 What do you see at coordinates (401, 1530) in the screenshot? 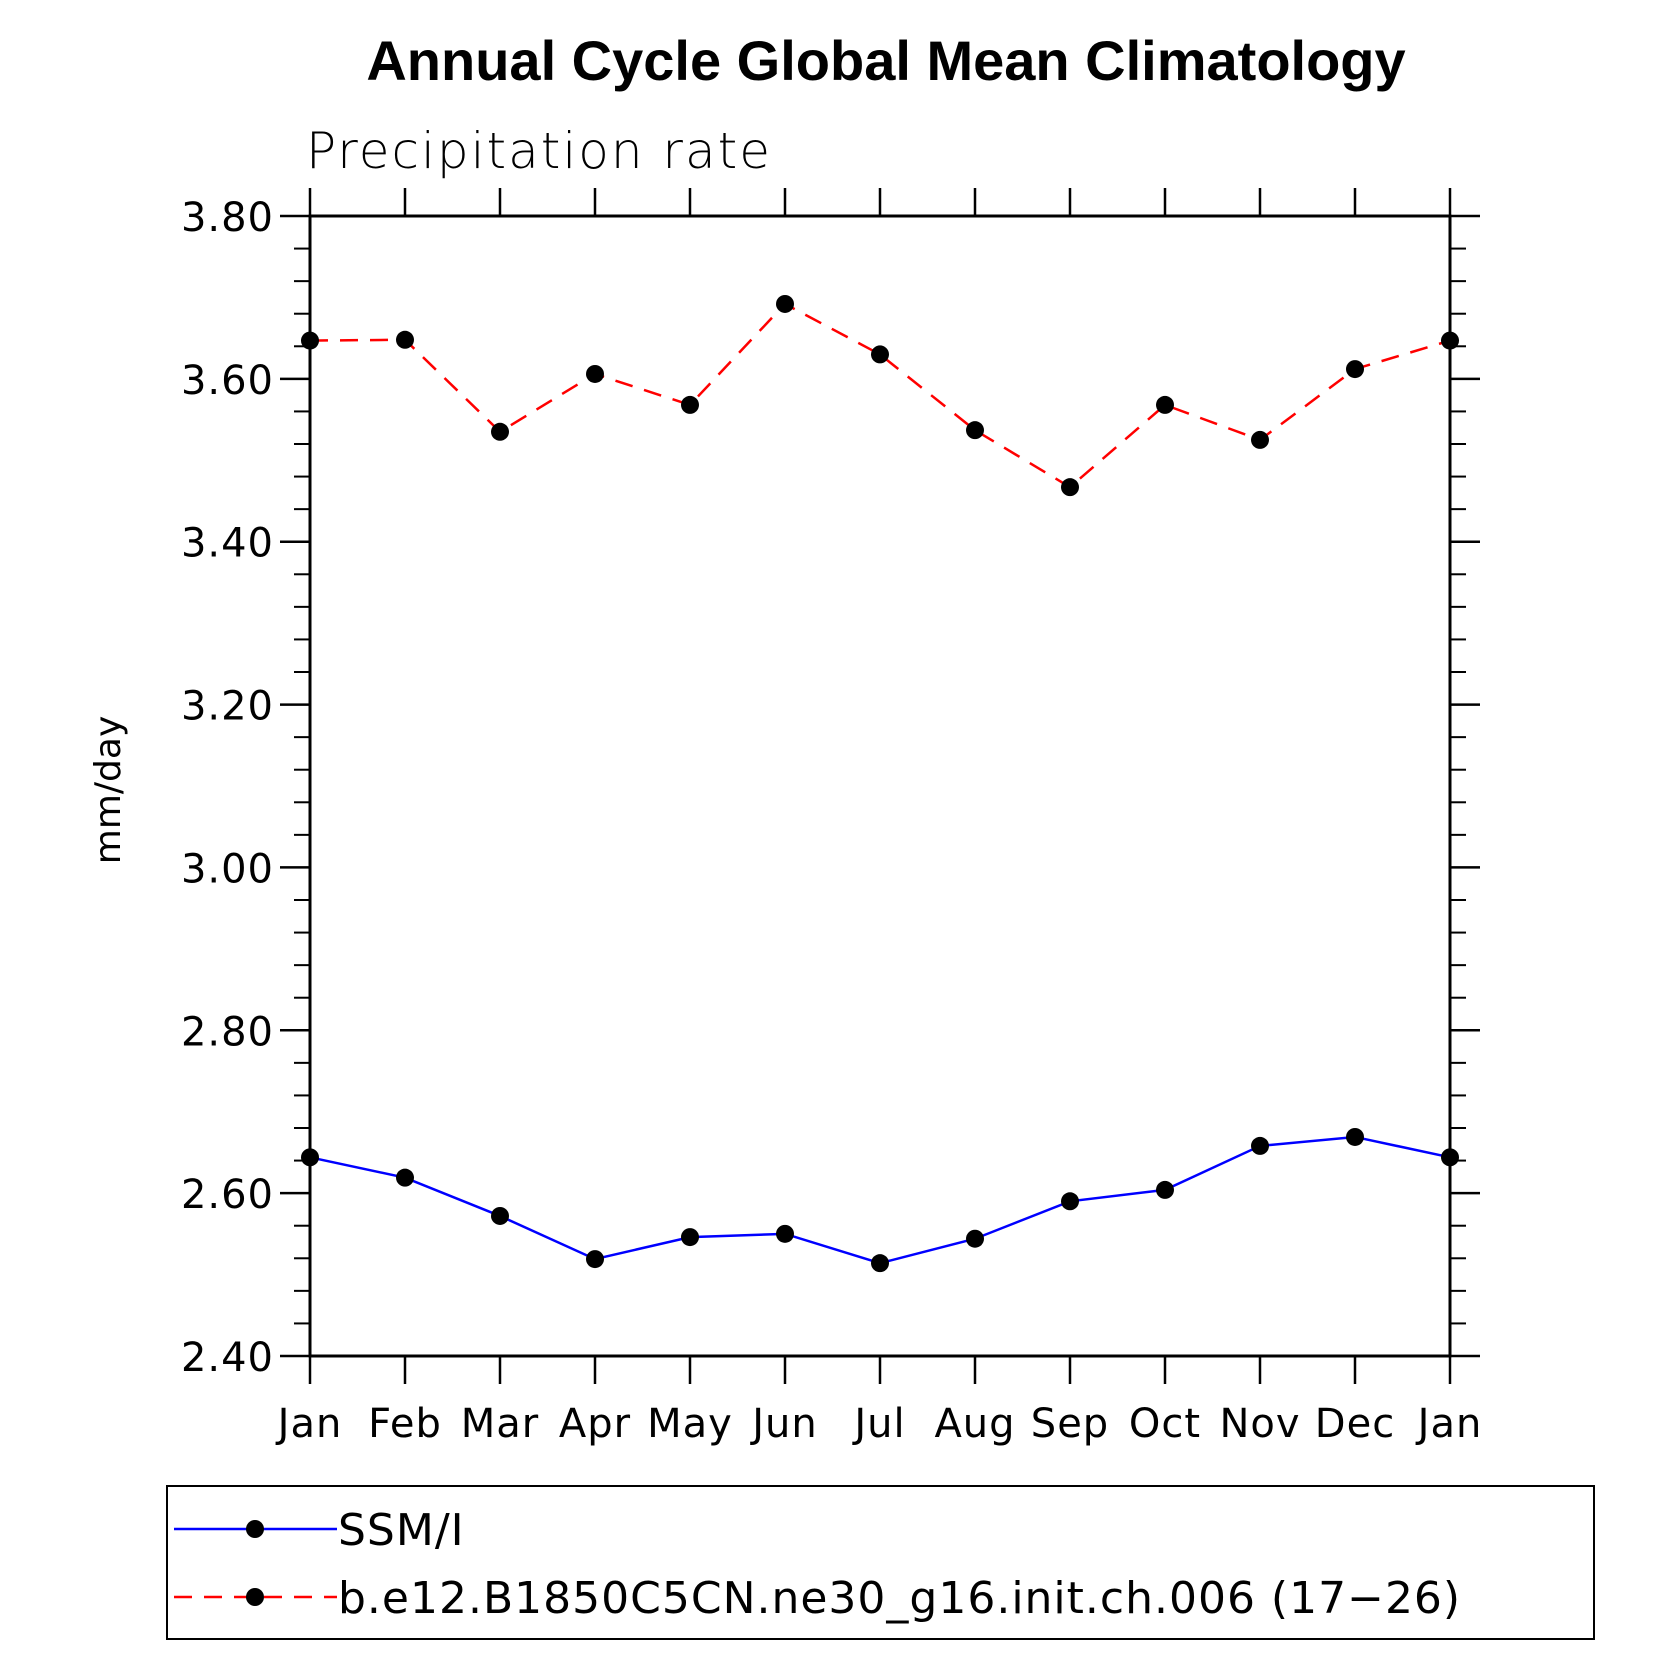
I see `legend-label-ssmi: SSM/I` at bounding box center [401, 1530].